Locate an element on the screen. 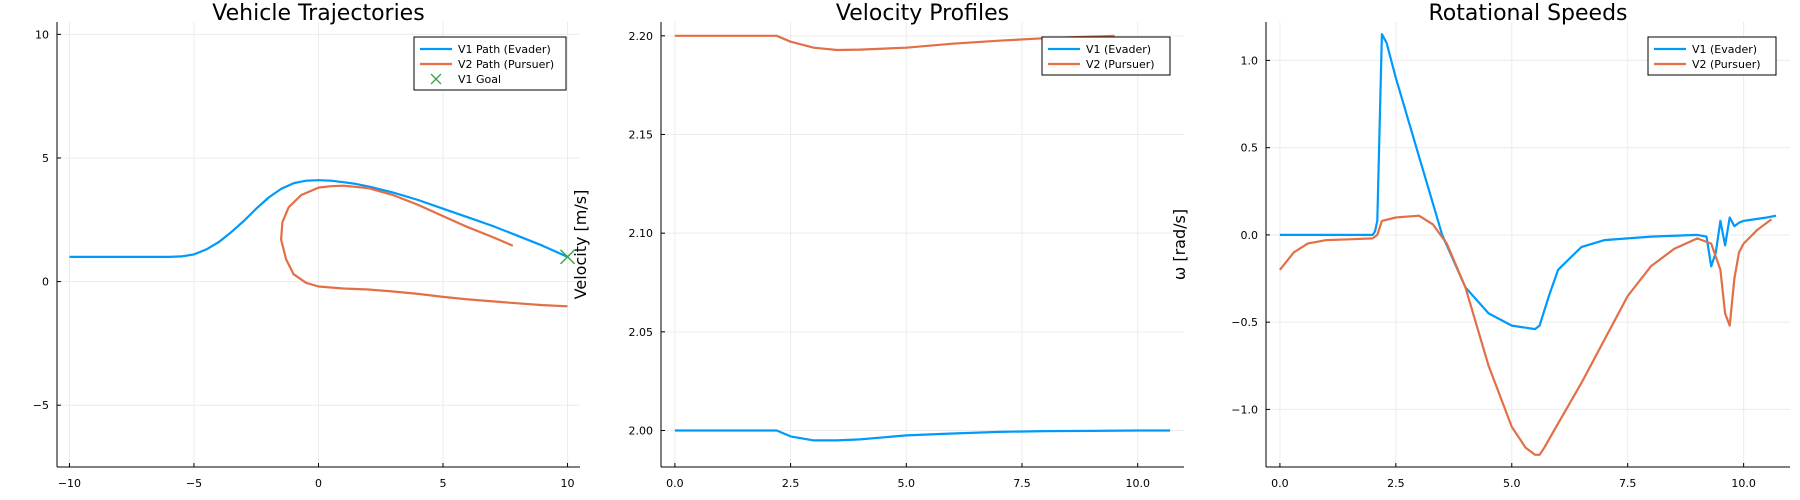 This screenshot has width=1800, height=500. y-tick-label: 5 is located at coordinates (45, 158).